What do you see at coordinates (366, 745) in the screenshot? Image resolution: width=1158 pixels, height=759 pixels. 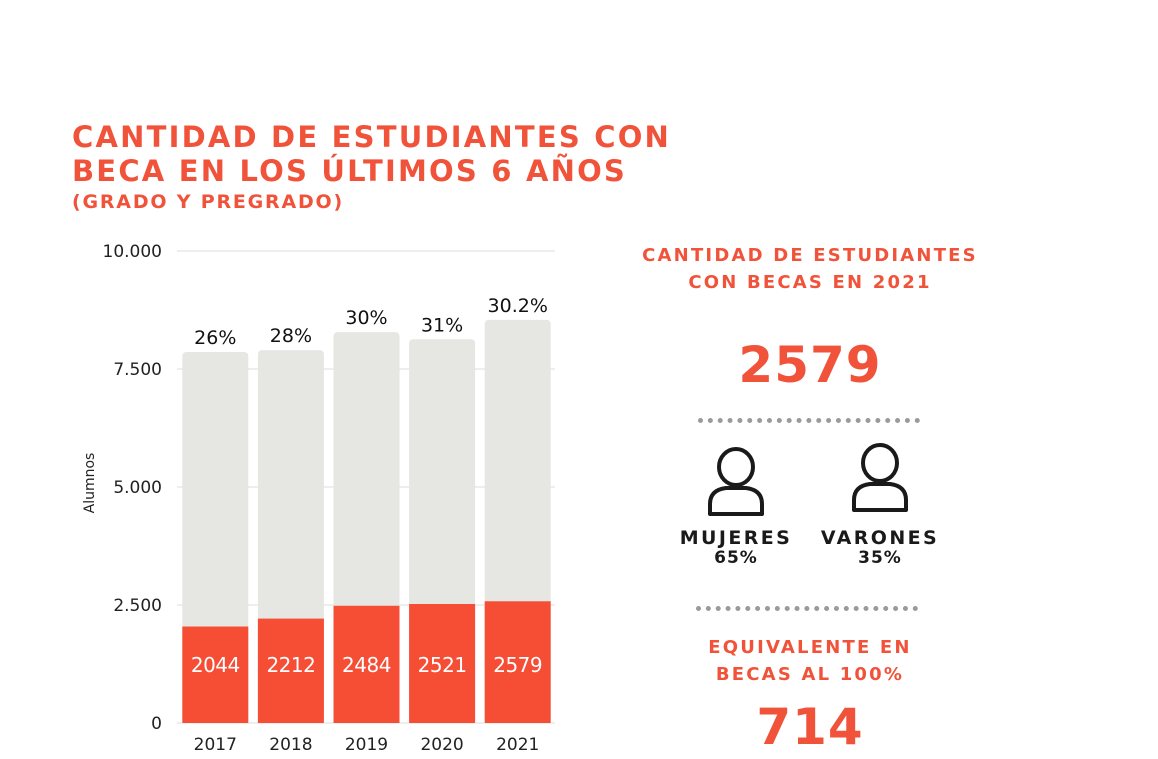 I see `x-tick-label: 2019` at bounding box center [366, 745].